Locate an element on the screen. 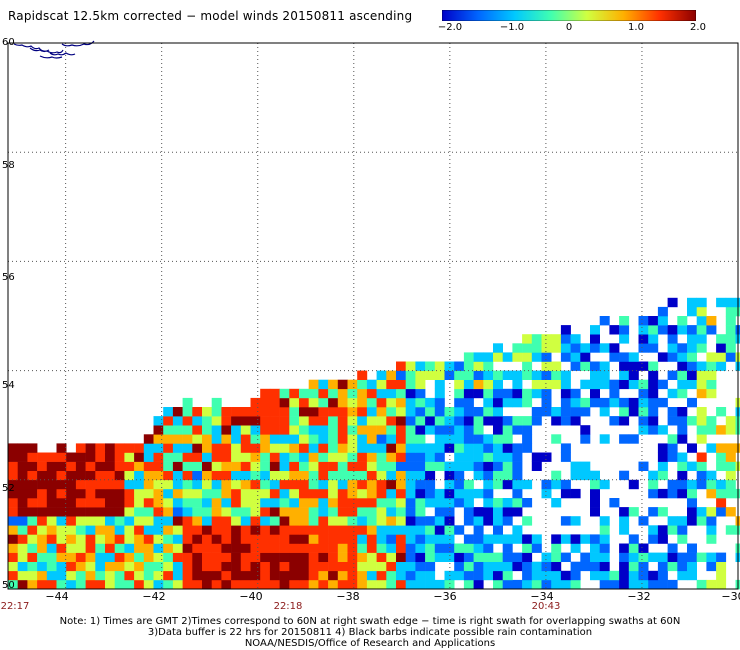  colorbar is located at coordinates (569, 15).